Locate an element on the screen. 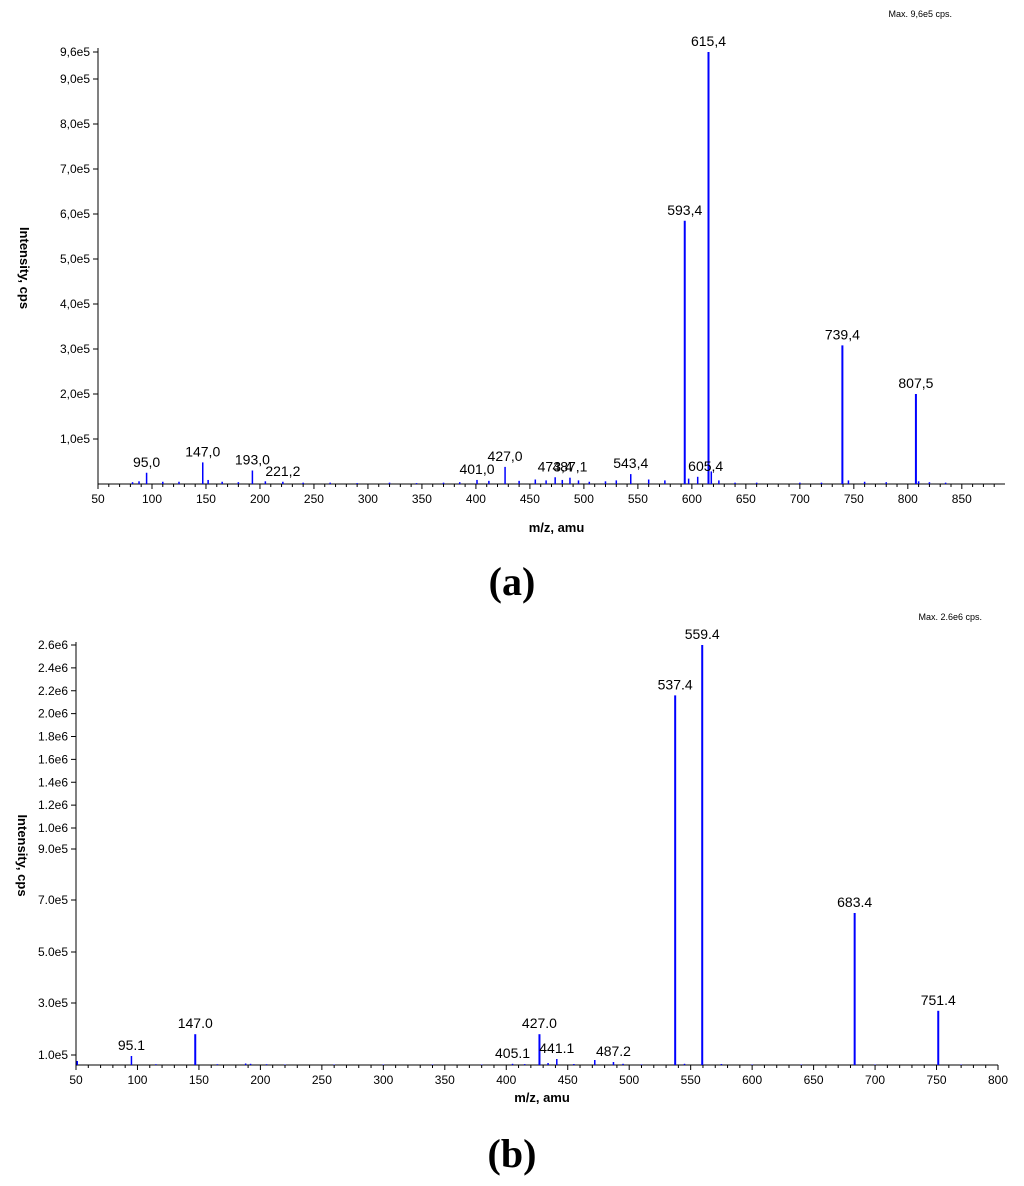 The image size is (1024, 1186). y-tick-label: 4,0e5 is located at coordinates (75, 304).